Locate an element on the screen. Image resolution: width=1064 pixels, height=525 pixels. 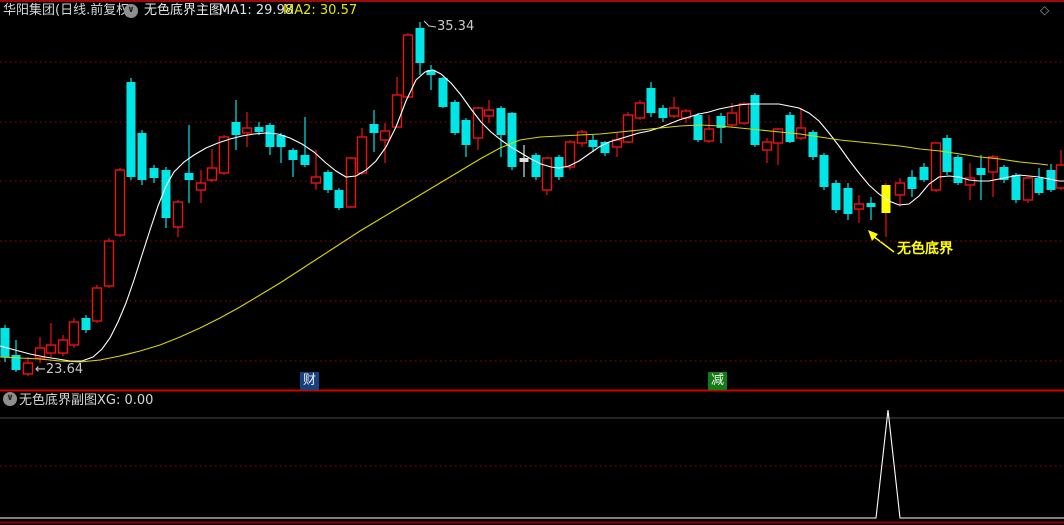
xg-value: XG: 0.00 is located at coordinates (125, 400).